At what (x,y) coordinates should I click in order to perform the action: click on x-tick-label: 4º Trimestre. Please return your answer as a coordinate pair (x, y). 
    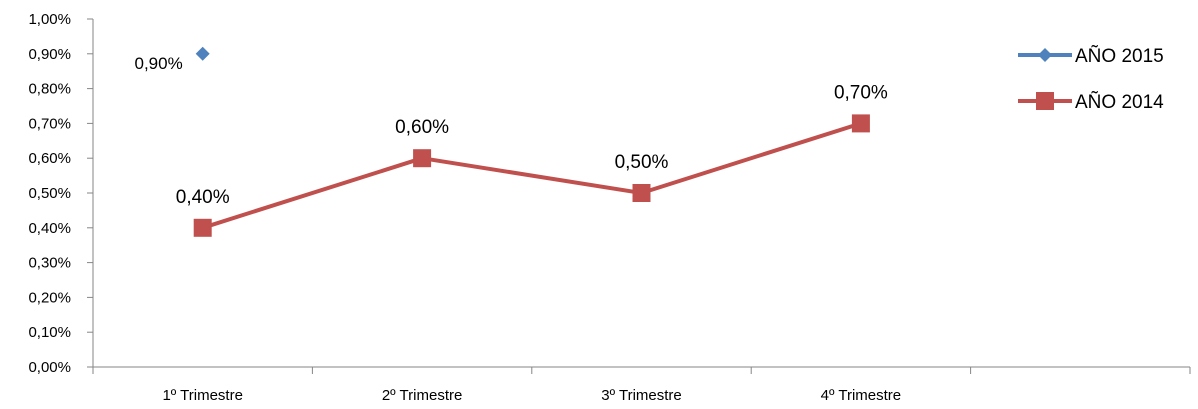
    Looking at the image, I should click on (861, 395).